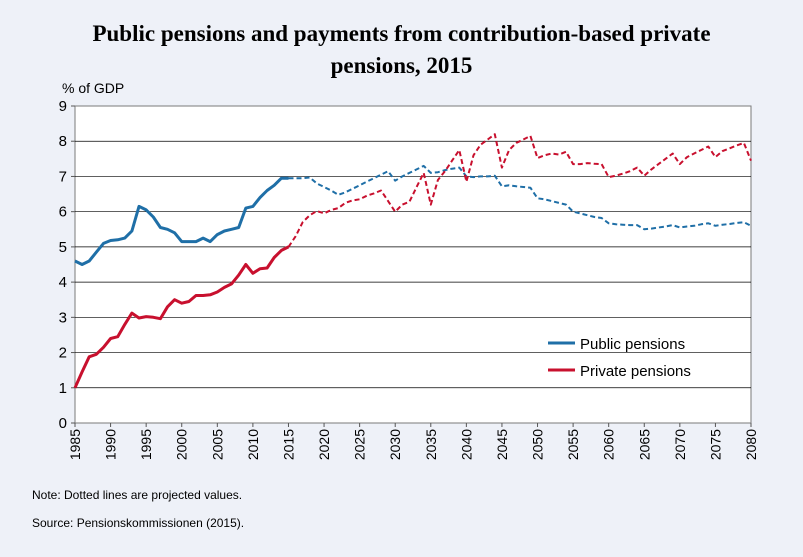 This screenshot has width=803, height=557. Describe the element at coordinates (63, 141) in the screenshot. I see `y-tick-label: 8` at that location.